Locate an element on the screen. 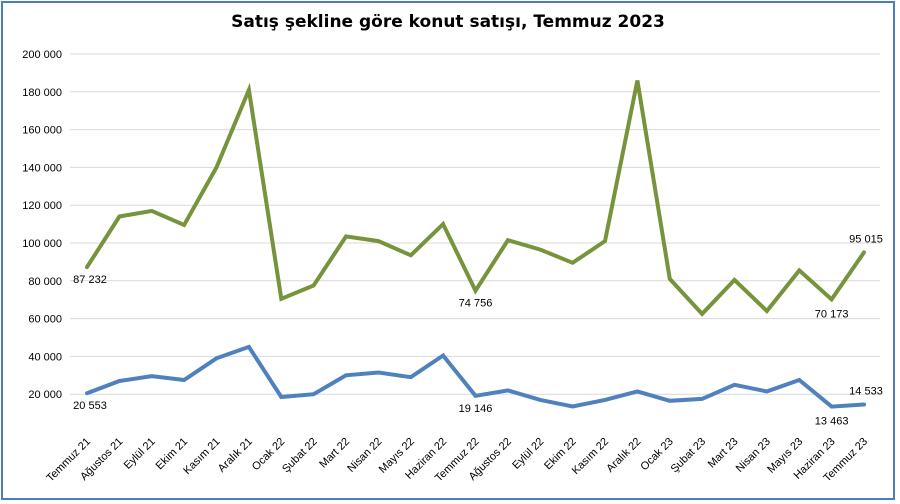 This screenshot has width=900, height=504. y-tick-label: 180 000 is located at coordinates (42, 93).